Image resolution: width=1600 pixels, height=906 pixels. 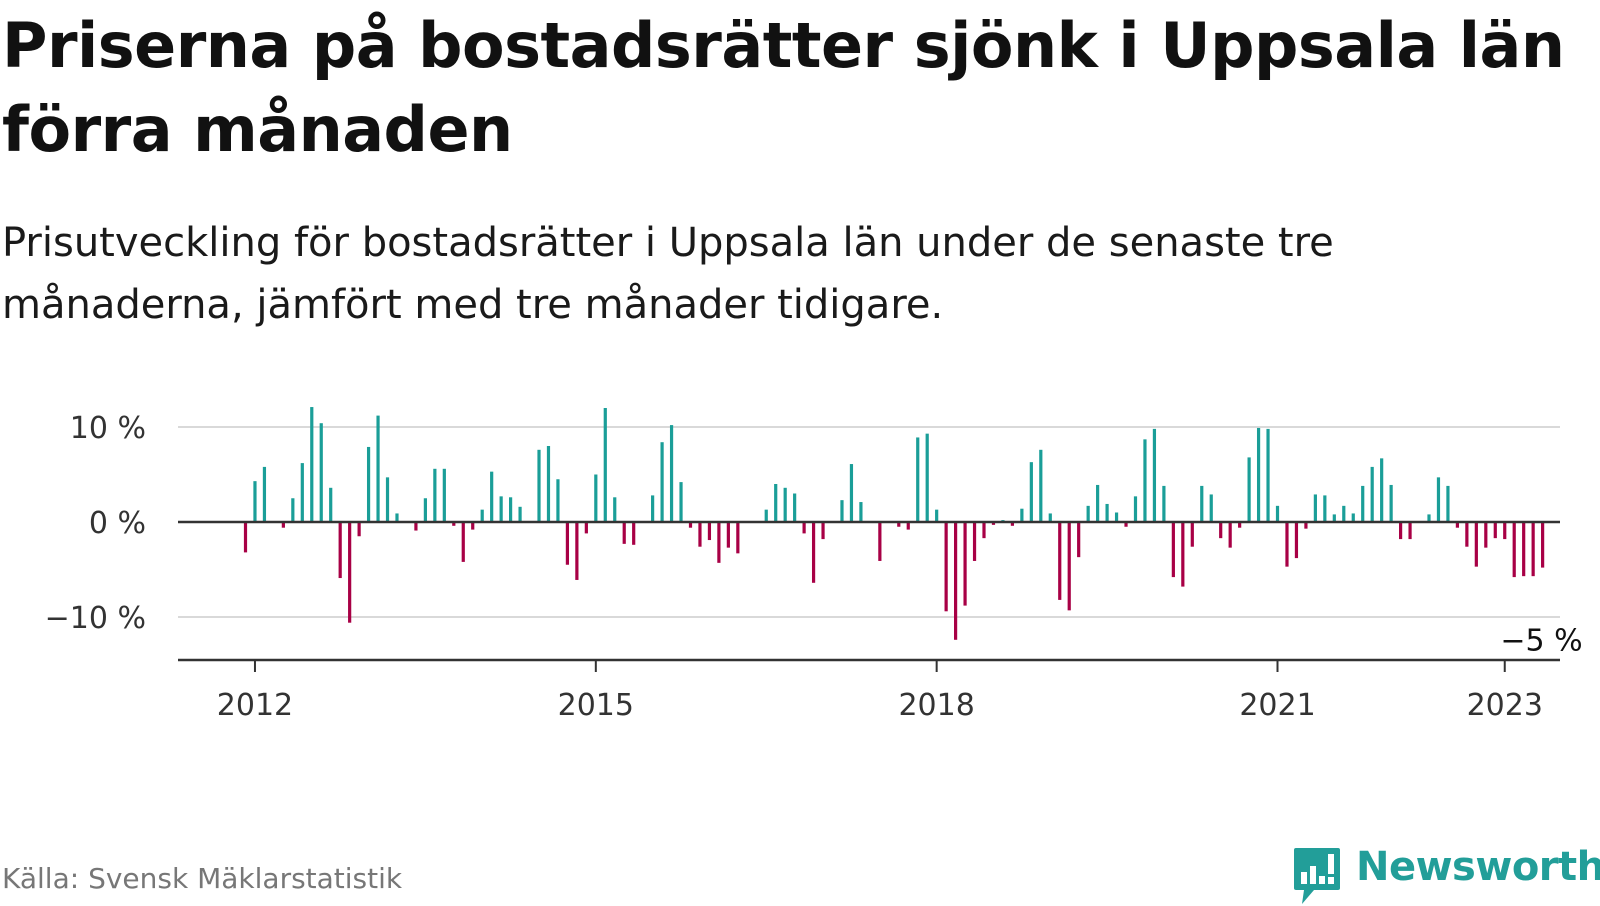 I want to click on brand-name: Newsworthy, so click(x=1478, y=867).